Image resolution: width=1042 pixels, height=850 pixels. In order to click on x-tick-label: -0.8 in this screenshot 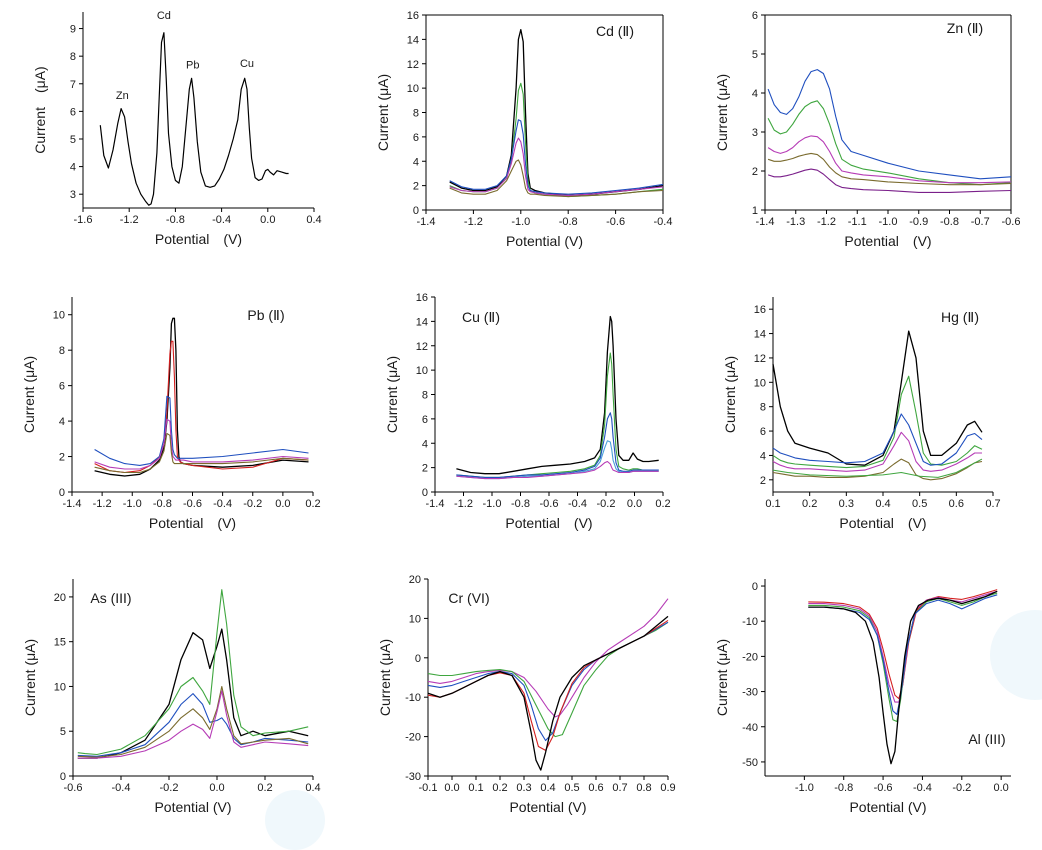, I will do `click(568, 222)`.